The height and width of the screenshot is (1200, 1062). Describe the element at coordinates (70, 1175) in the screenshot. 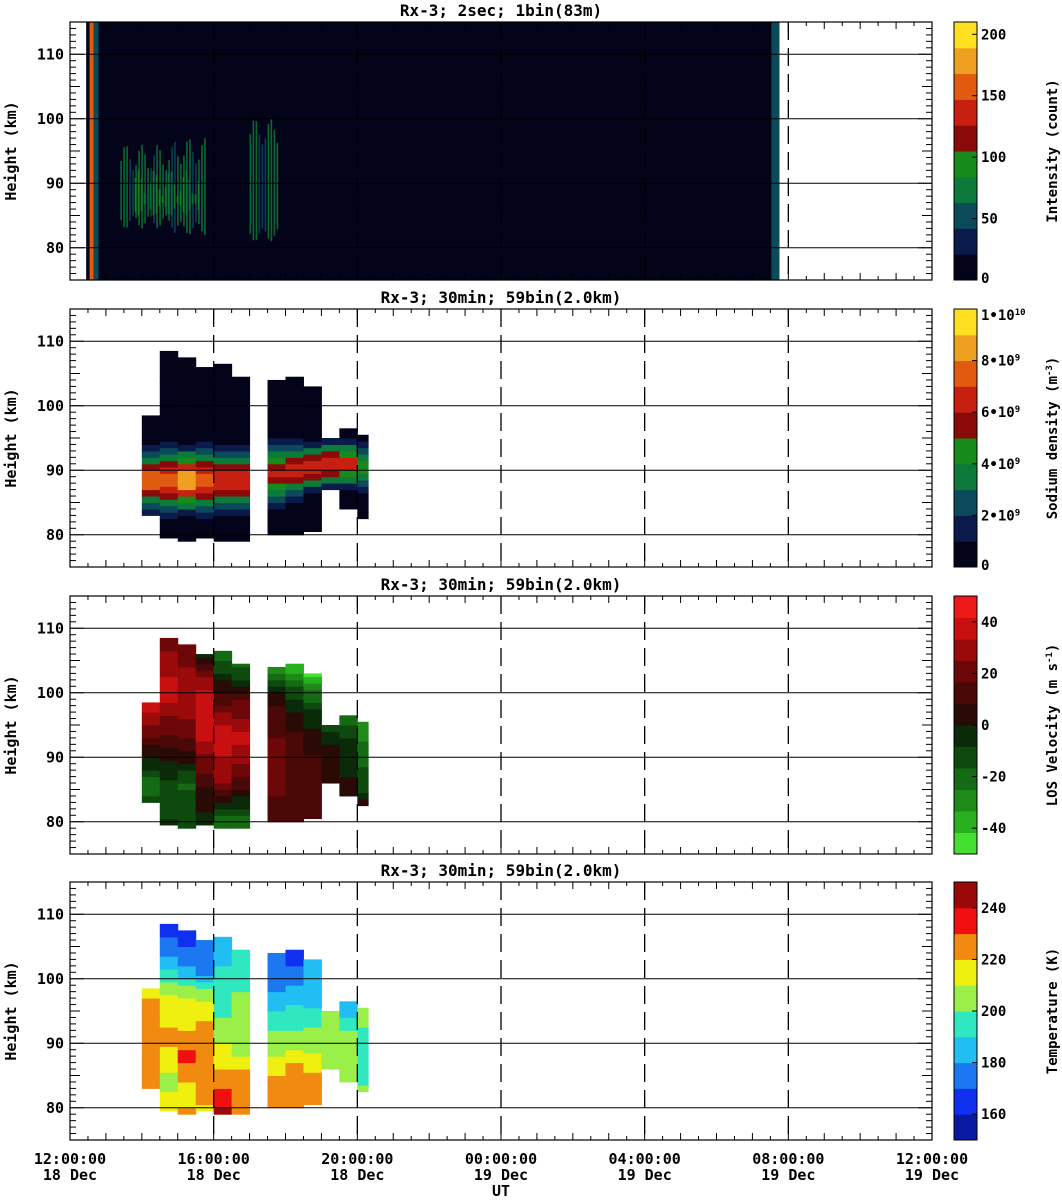

I see `x-tick-date: 18 Dec` at that location.